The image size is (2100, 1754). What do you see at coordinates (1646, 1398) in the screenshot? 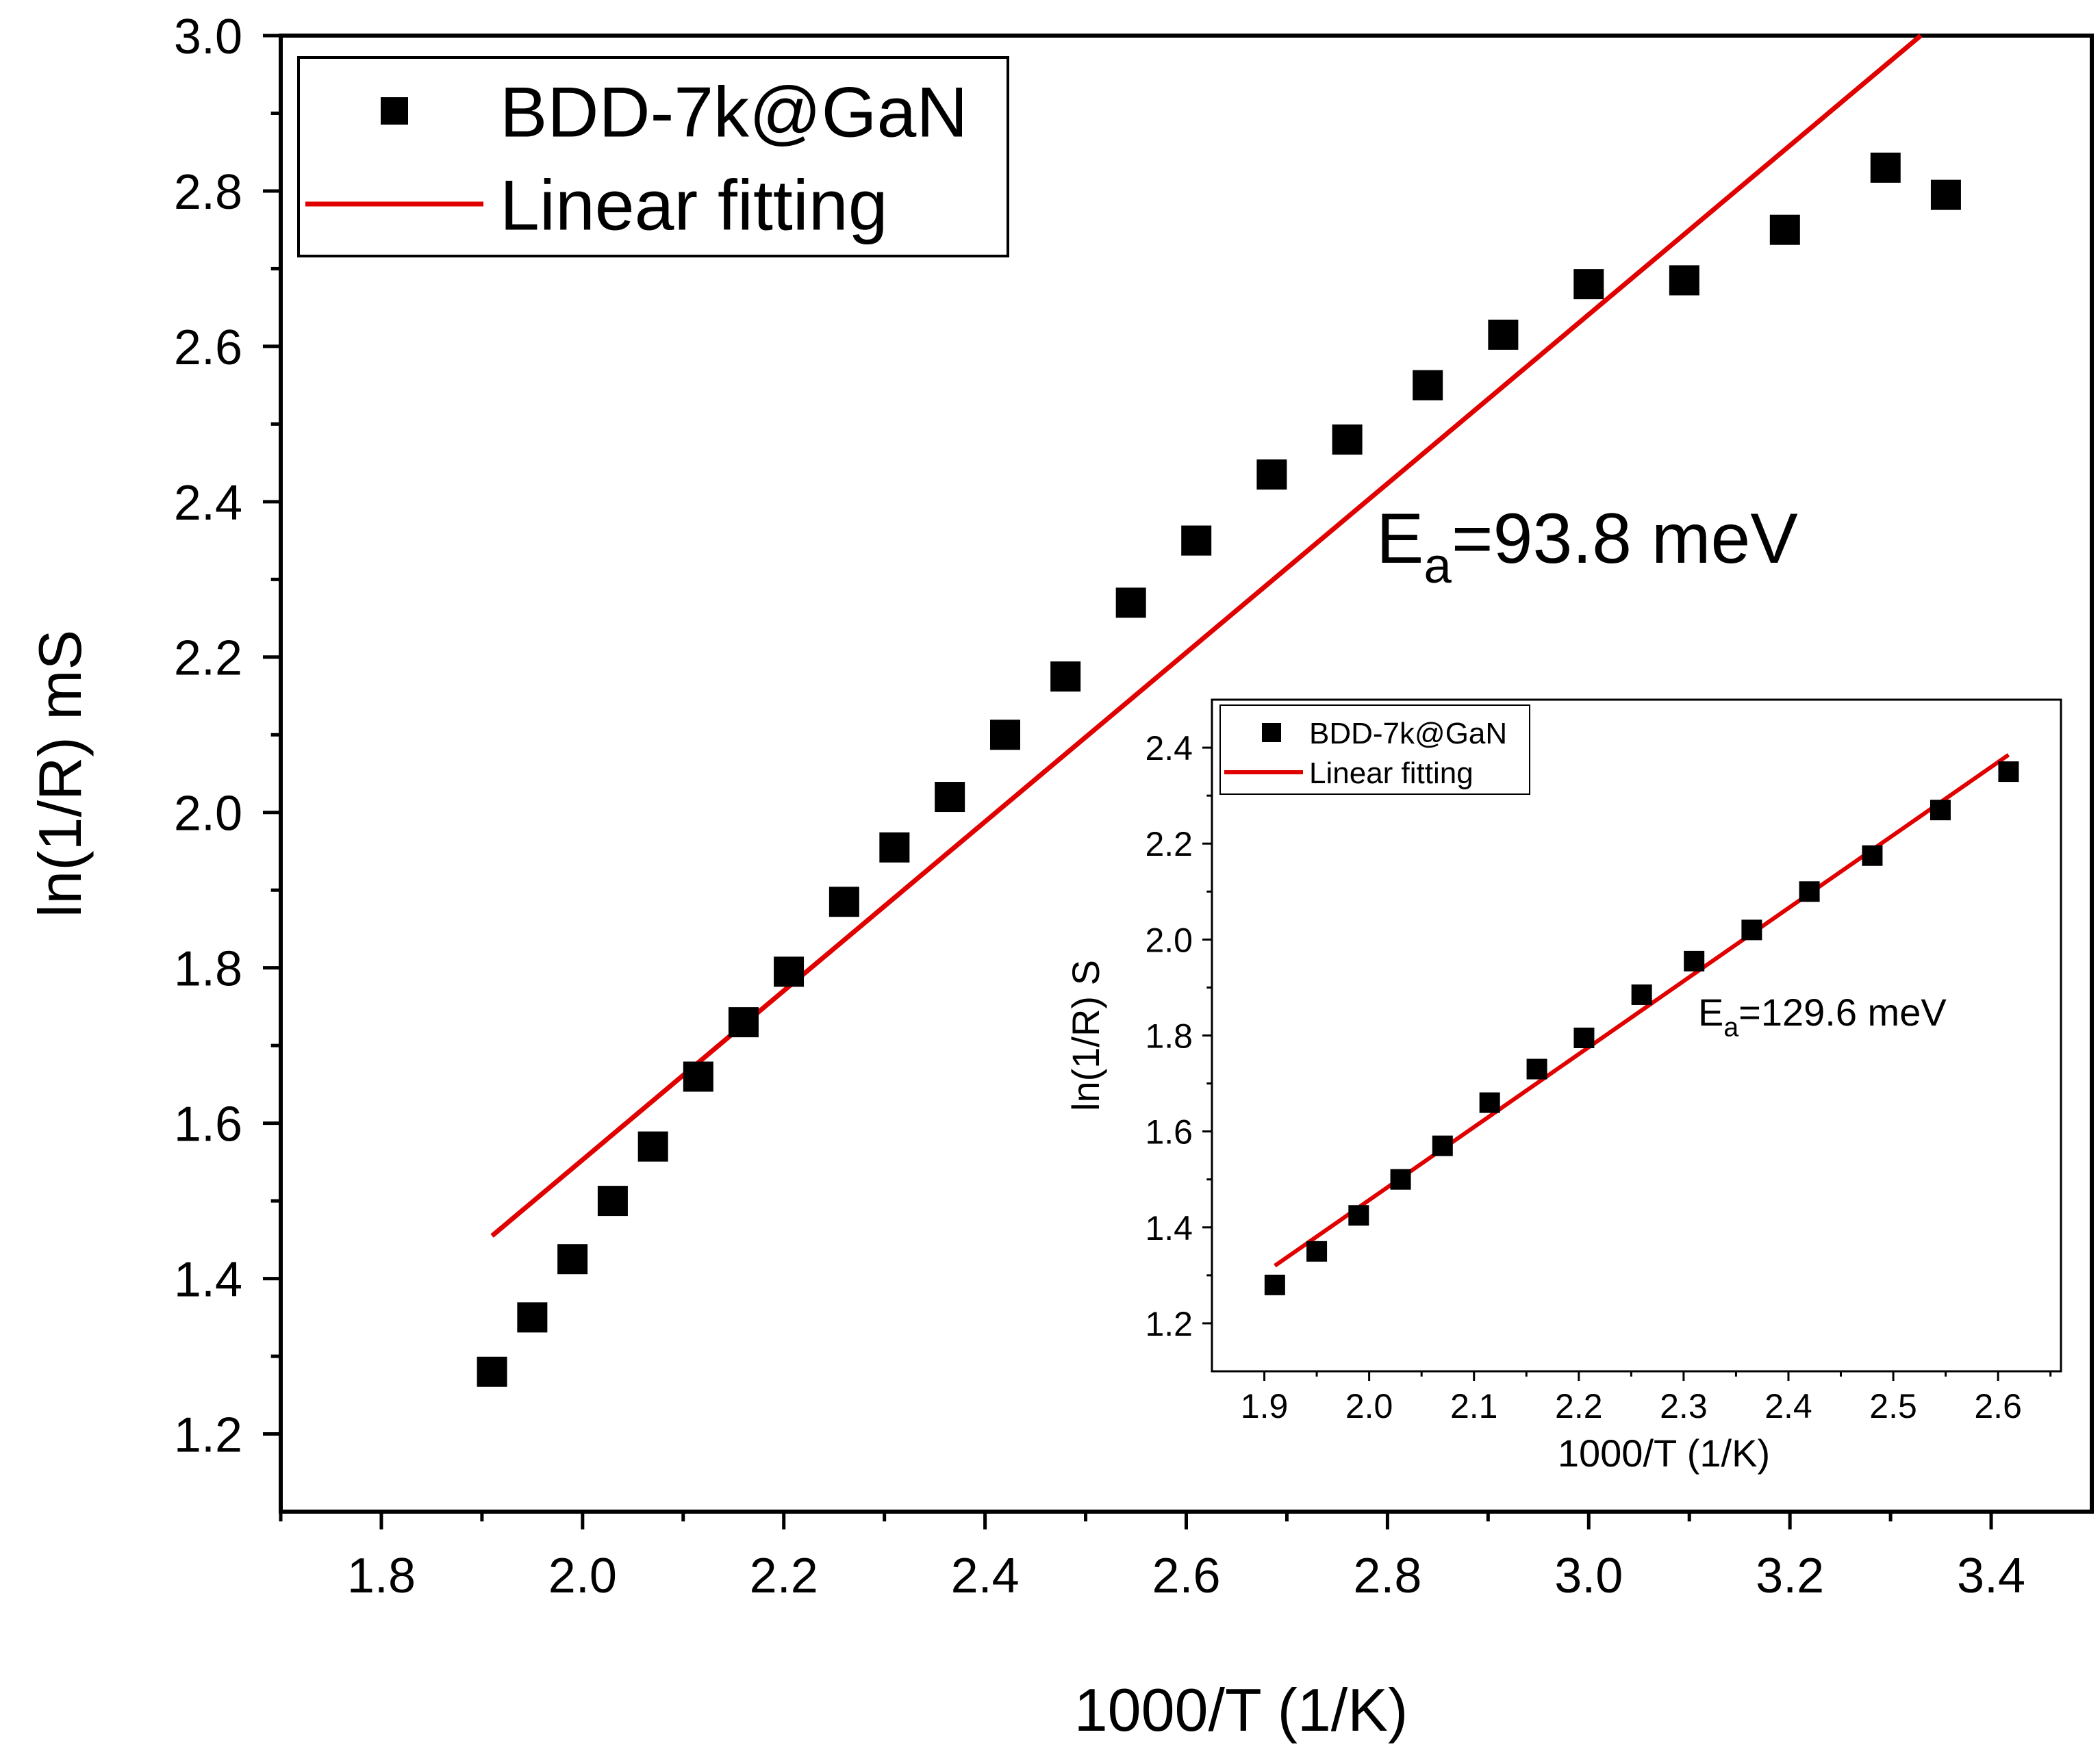
I see `x-axis: 1.9 2.0 2.1 2.2 2.3 2.4 2.5 2.6` at bounding box center [1646, 1398].